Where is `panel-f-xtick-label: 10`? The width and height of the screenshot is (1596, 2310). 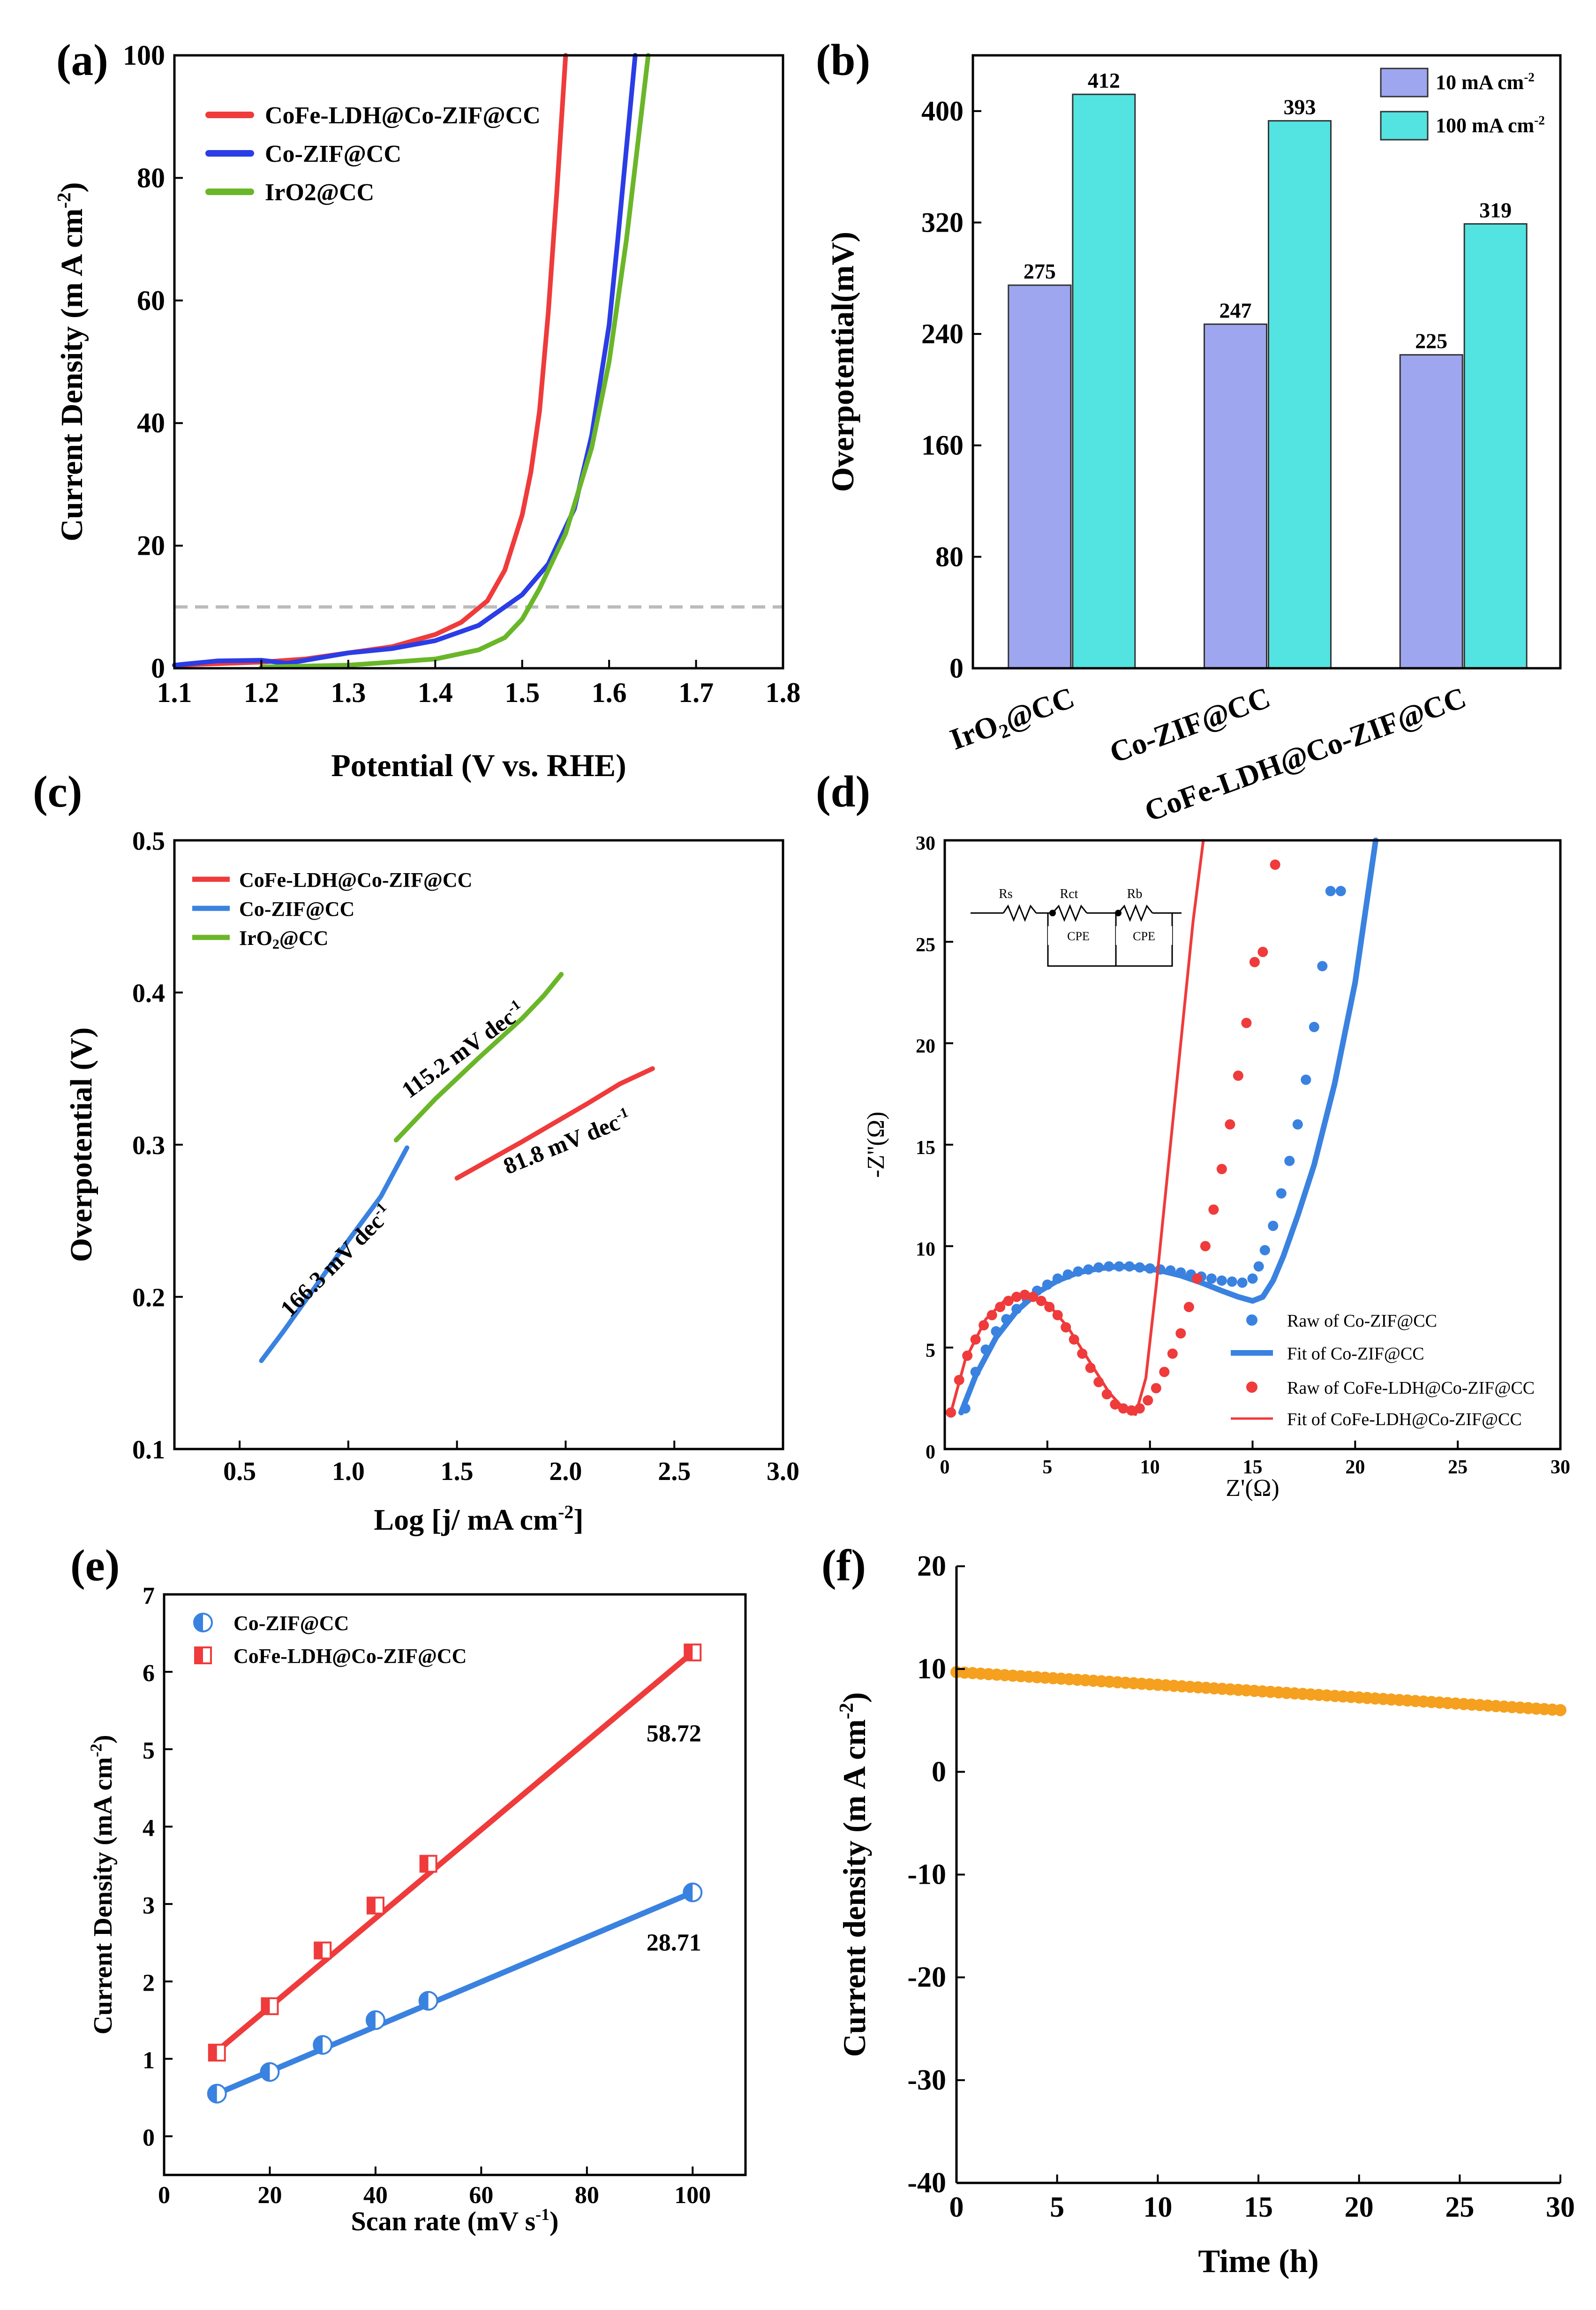 panel-f-xtick-label: 10 is located at coordinates (1158, 2207).